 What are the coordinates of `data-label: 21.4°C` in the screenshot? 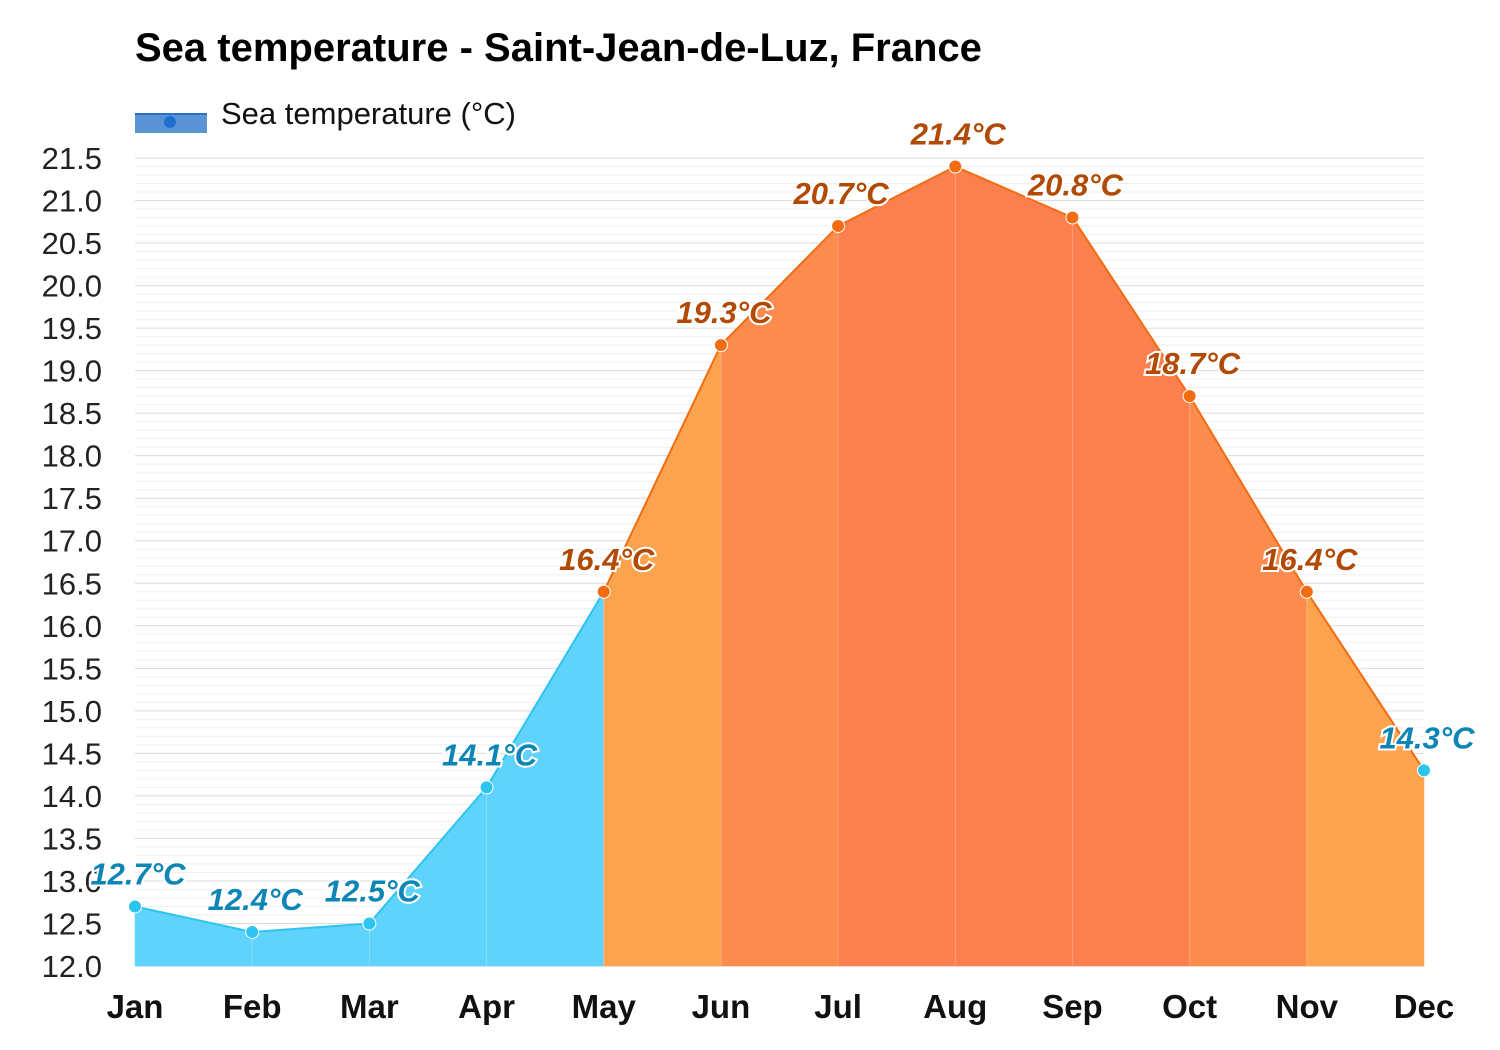 It's located at (958, 134).